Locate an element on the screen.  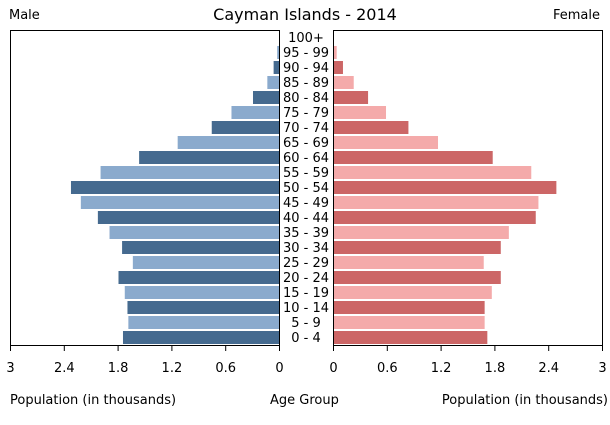
age-group-label: 80 - 84 is located at coordinates (306, 98).